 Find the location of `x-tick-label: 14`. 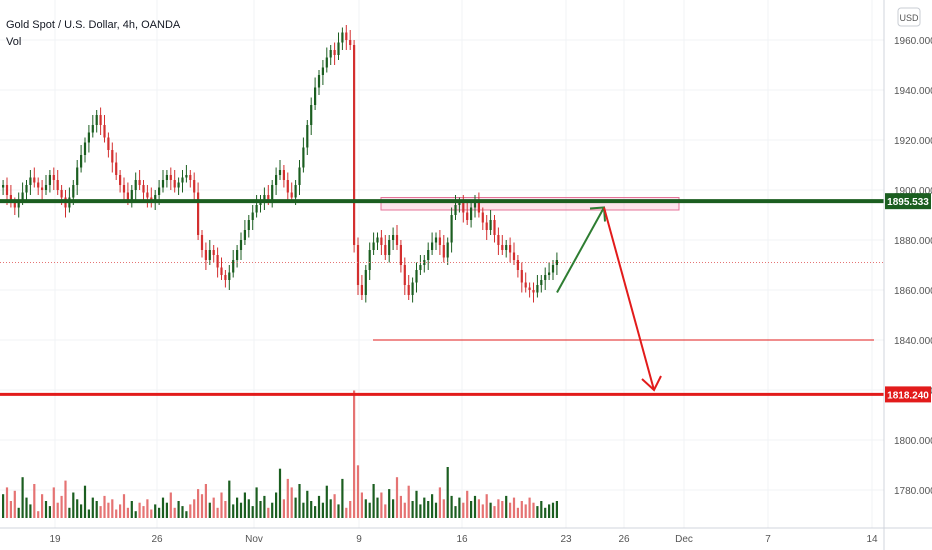

x-tick-label: 14 is located at coordinates (872, 539).